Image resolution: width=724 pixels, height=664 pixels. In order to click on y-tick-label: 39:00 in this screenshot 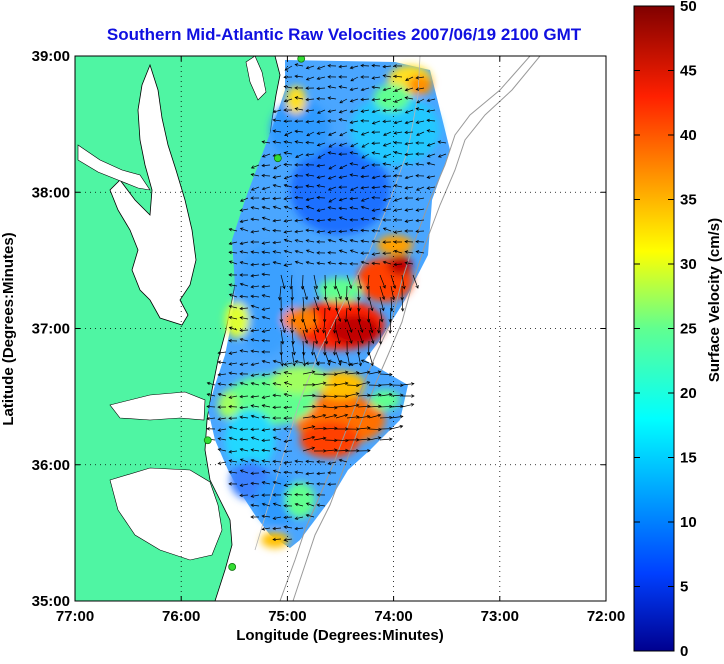, I will do `click(51, 56)`.